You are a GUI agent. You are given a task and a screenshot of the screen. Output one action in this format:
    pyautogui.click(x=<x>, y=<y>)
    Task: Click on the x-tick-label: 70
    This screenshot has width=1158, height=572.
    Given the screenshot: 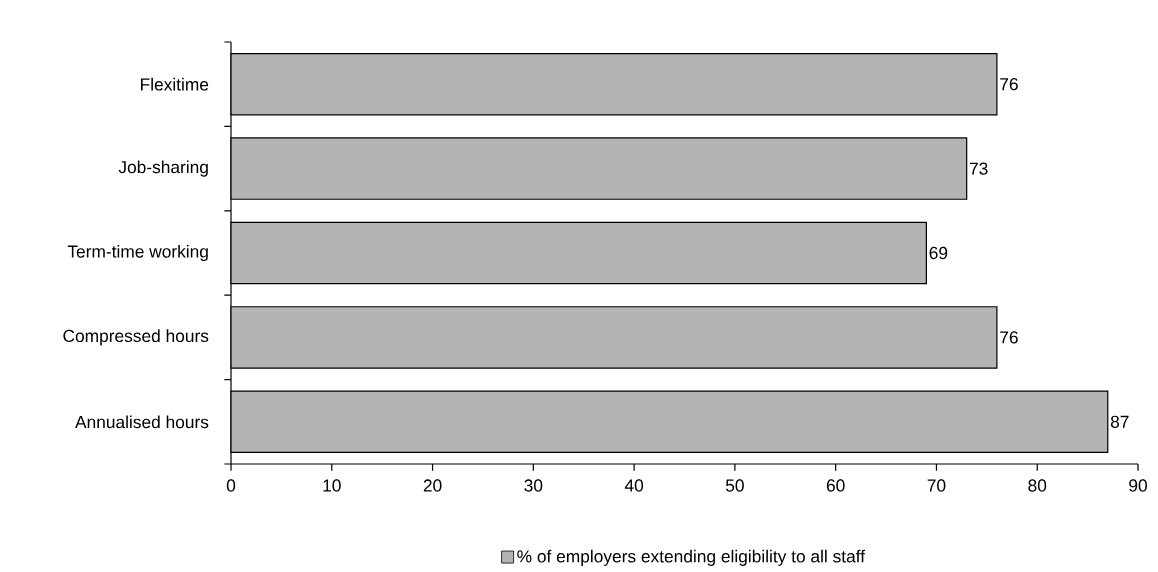 What is the action you would take?
    pyautogui.click(x=936, y=485)
    